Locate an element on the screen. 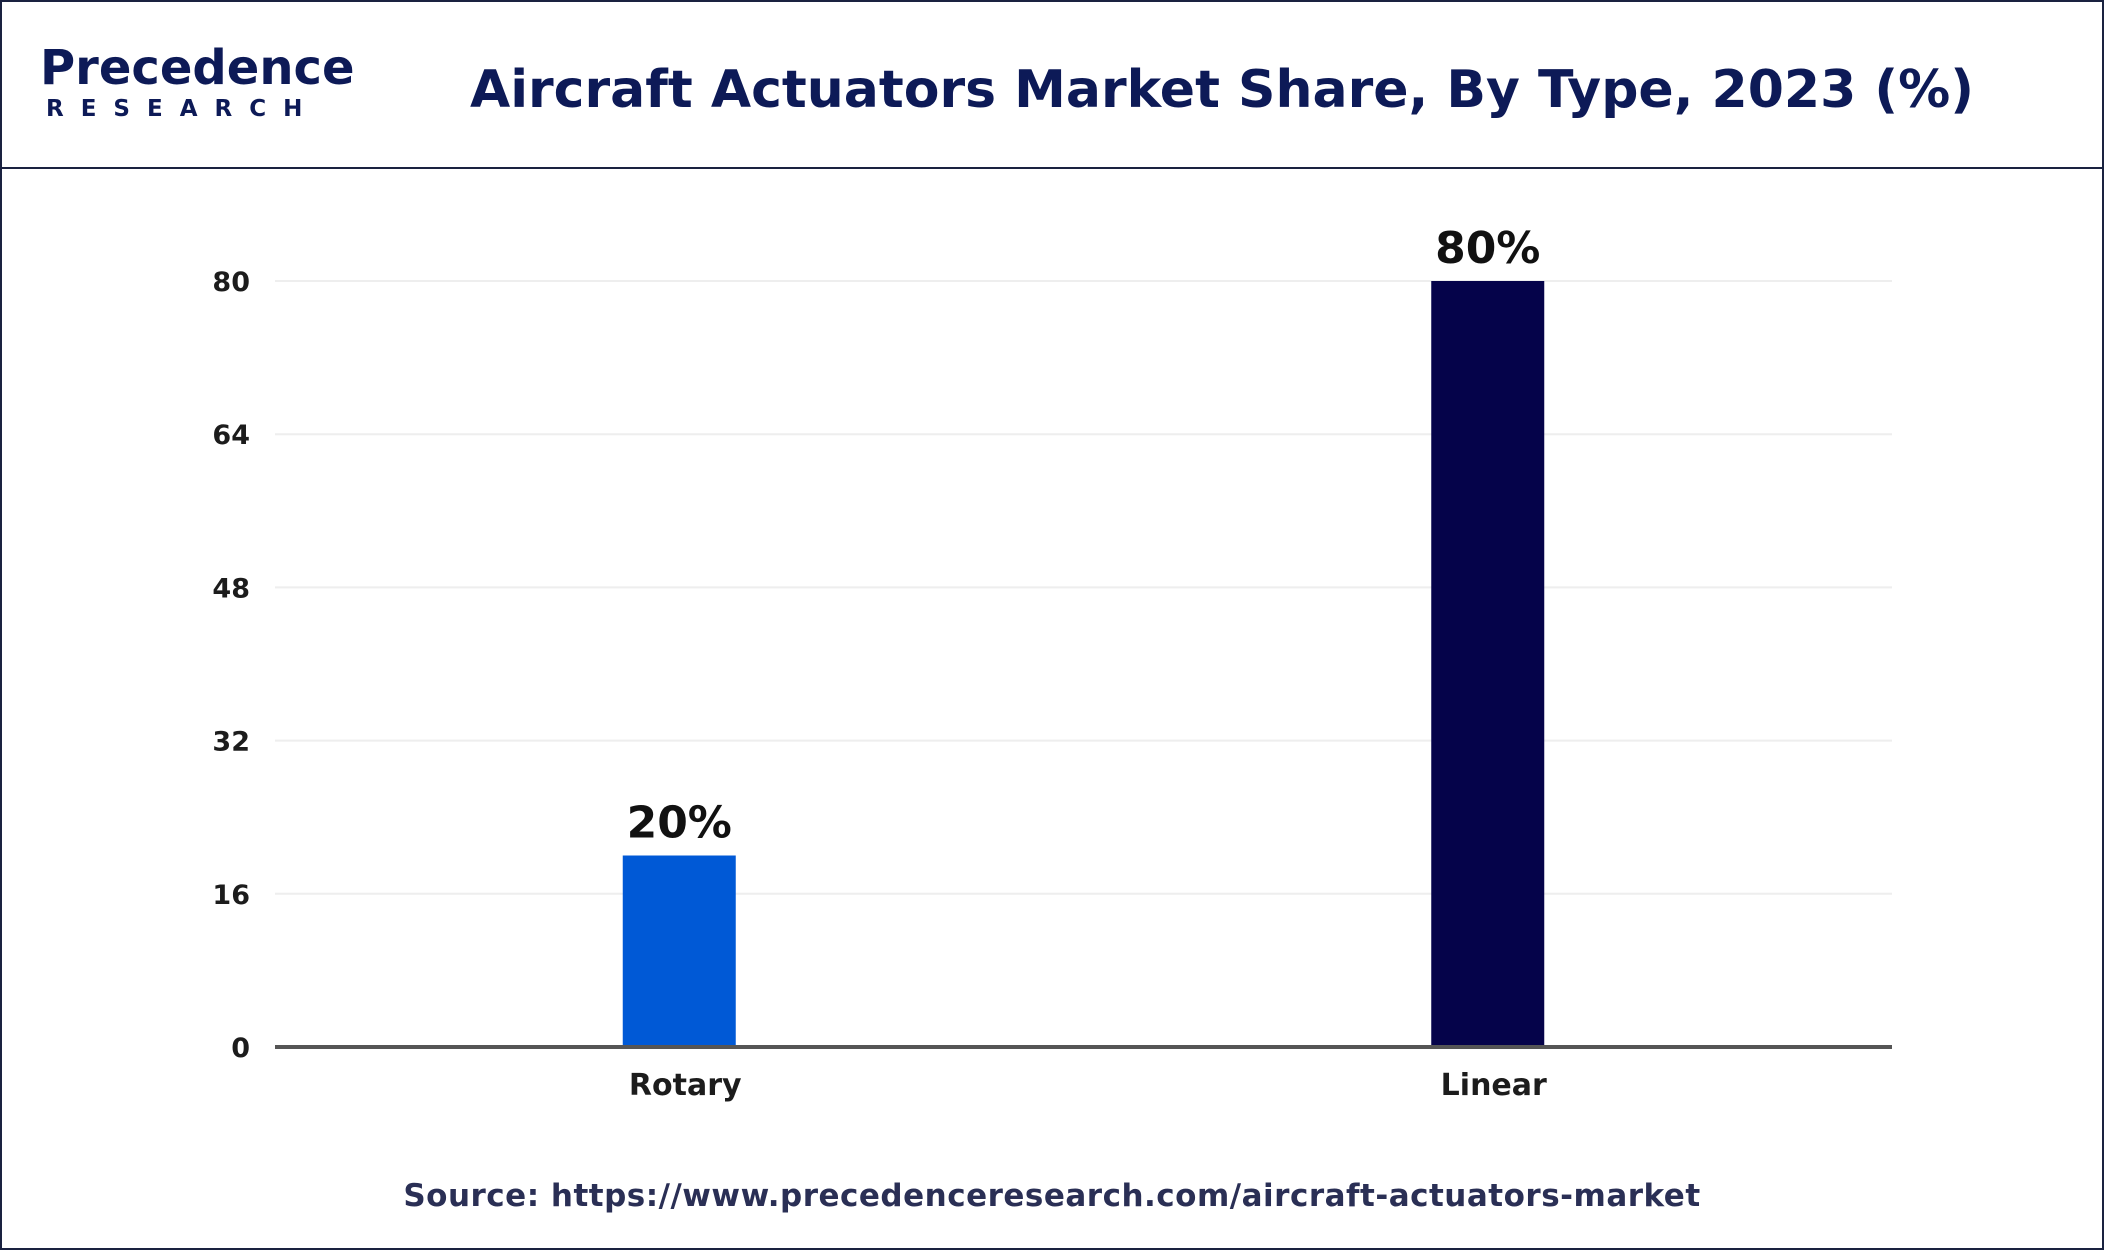 Image resolution: width=2104 pixels, height=1250 pixels. y-tick-label: 0 is located at coordinates (240, 1048).